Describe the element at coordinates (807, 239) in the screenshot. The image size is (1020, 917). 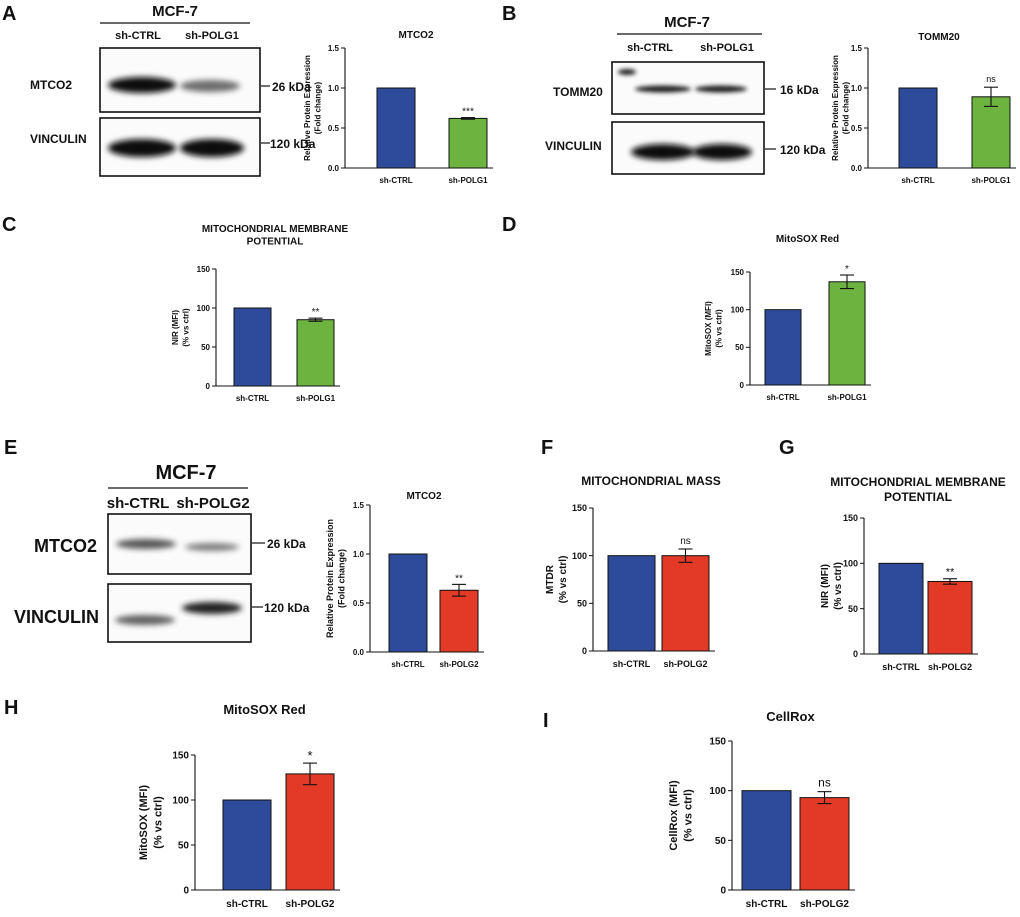
I see `chart-title: MitoSOX Red` at that location.